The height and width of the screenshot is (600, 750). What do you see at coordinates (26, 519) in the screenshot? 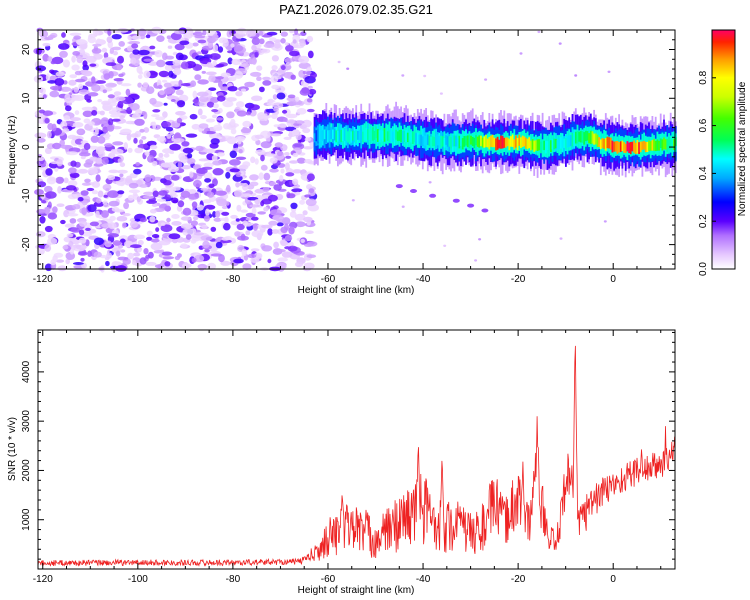
I see `y-tick-label: 1000` at bounding box center [26, 519].